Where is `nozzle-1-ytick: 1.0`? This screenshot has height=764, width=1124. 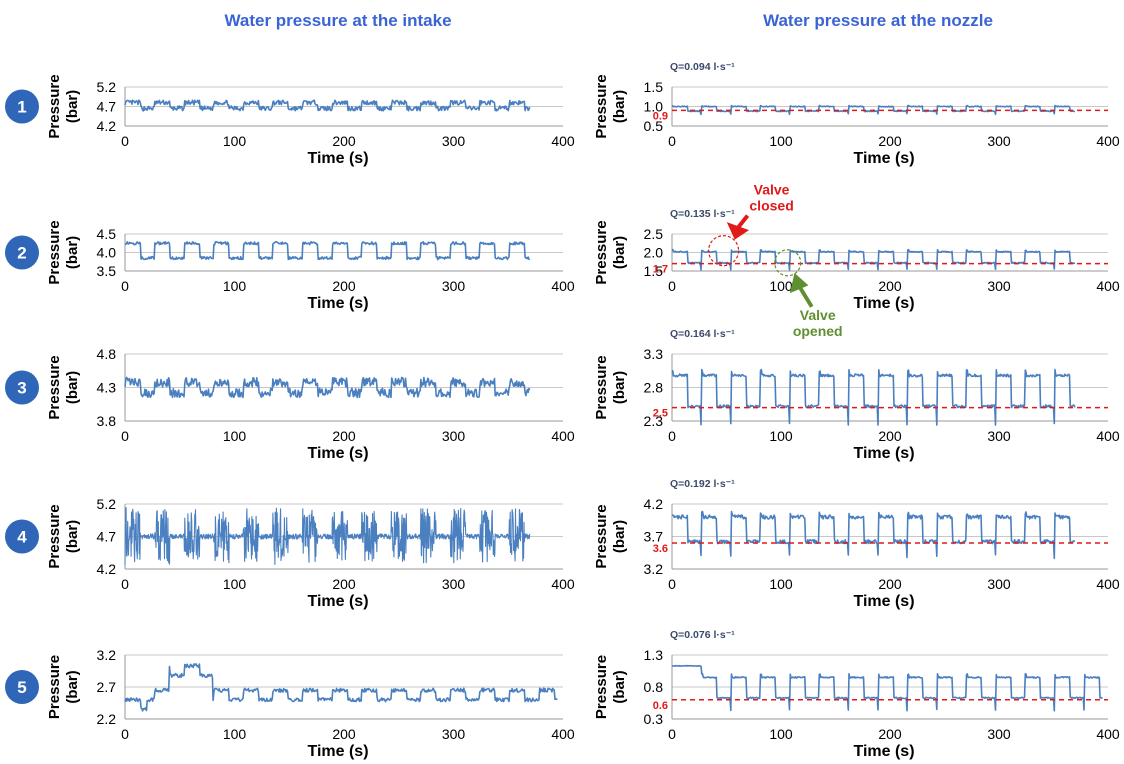 nozzle-1-ytick: 1.0 is located at coordinates (654, 107).